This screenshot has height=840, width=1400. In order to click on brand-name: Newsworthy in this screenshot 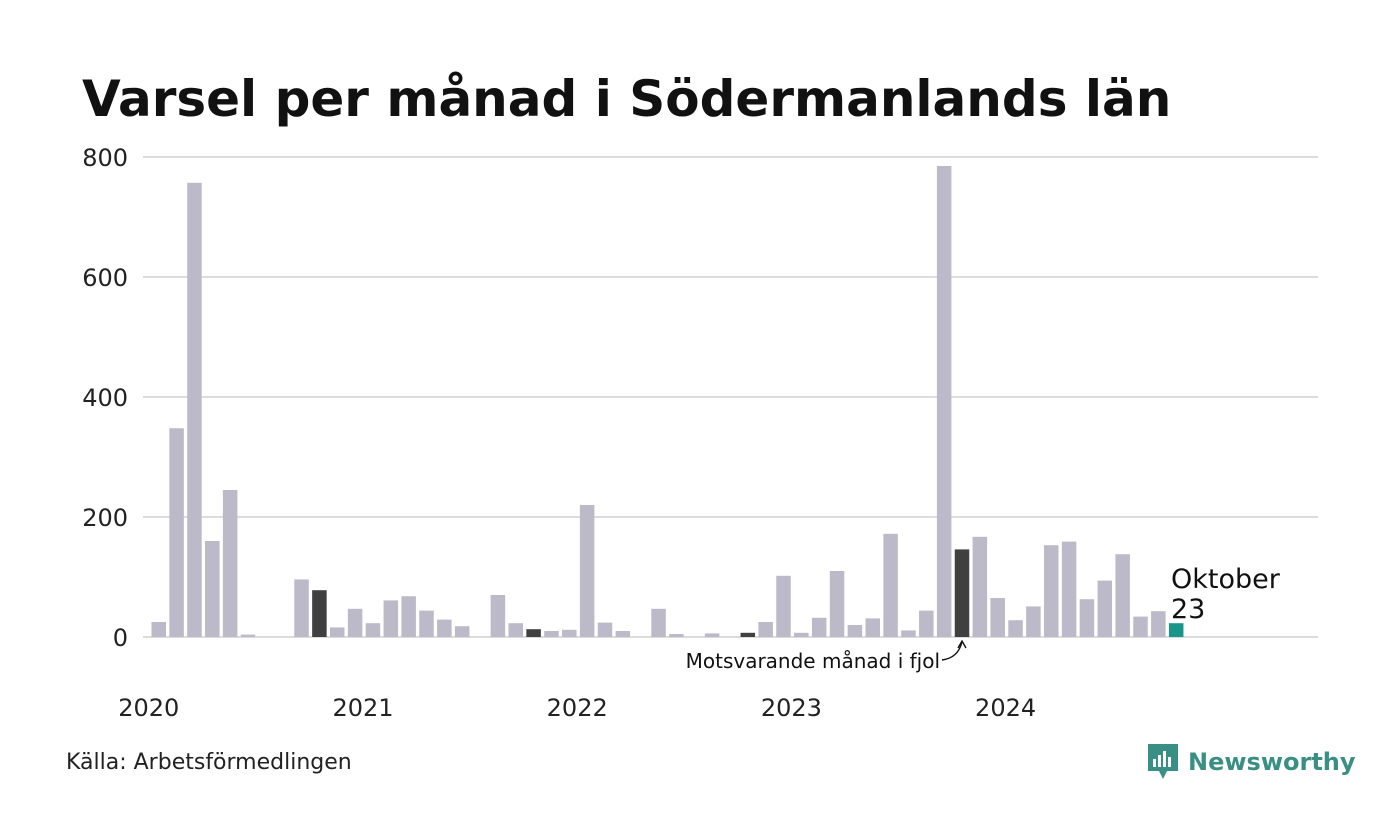, I will do `click(1272, 762)`.